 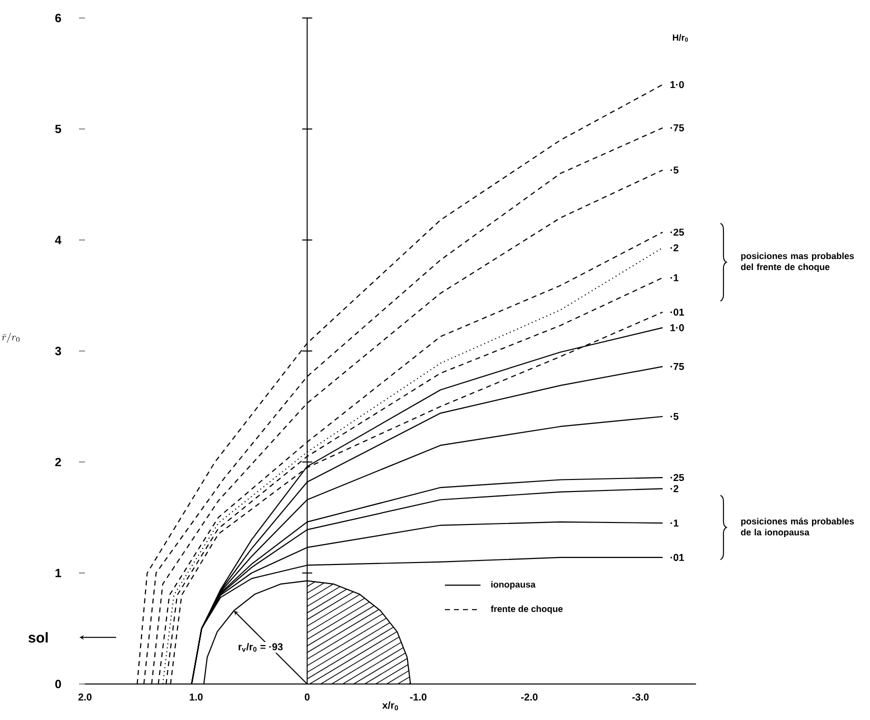 I want to click on x-axis-title: x/r$_{0}$, so click(x=390, y=705).